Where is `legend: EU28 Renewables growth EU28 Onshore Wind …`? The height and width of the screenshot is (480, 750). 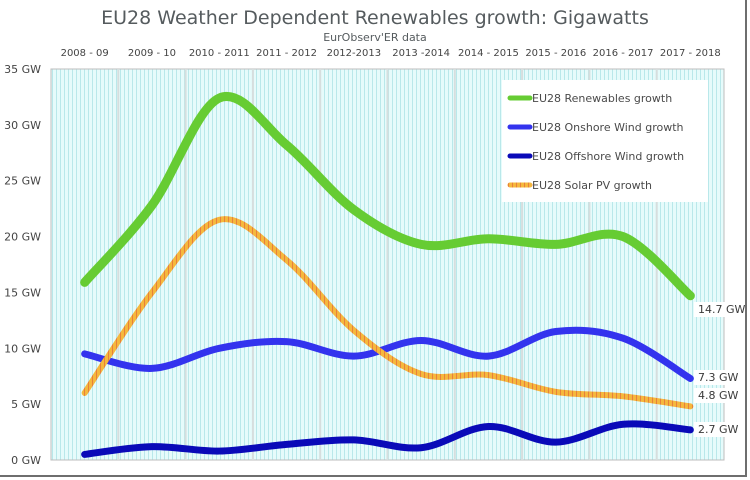
legend: EU28 Renewables growth EU28 Onshore Wind … is located at coordinates (605, 141).